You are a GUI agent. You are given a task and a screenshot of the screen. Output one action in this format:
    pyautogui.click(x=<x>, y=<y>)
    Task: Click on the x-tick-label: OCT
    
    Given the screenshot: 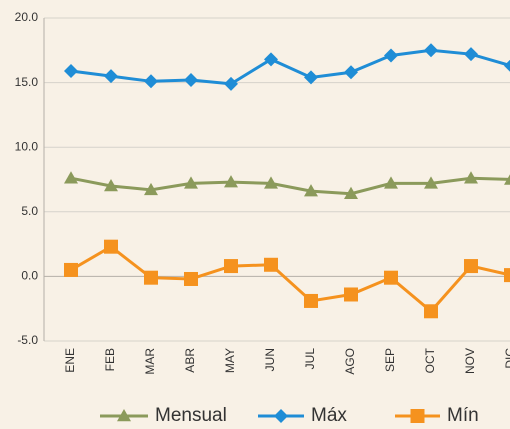 What is the action you would take?
    pyautogui.click(x=430, y=360)
    